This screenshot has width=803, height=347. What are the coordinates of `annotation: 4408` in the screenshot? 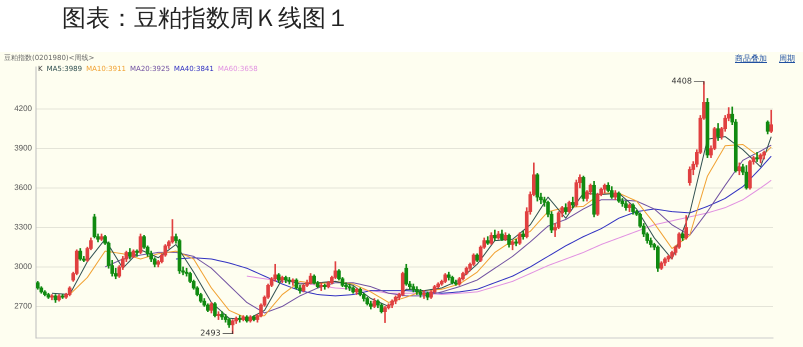 It's located at (682, 81).